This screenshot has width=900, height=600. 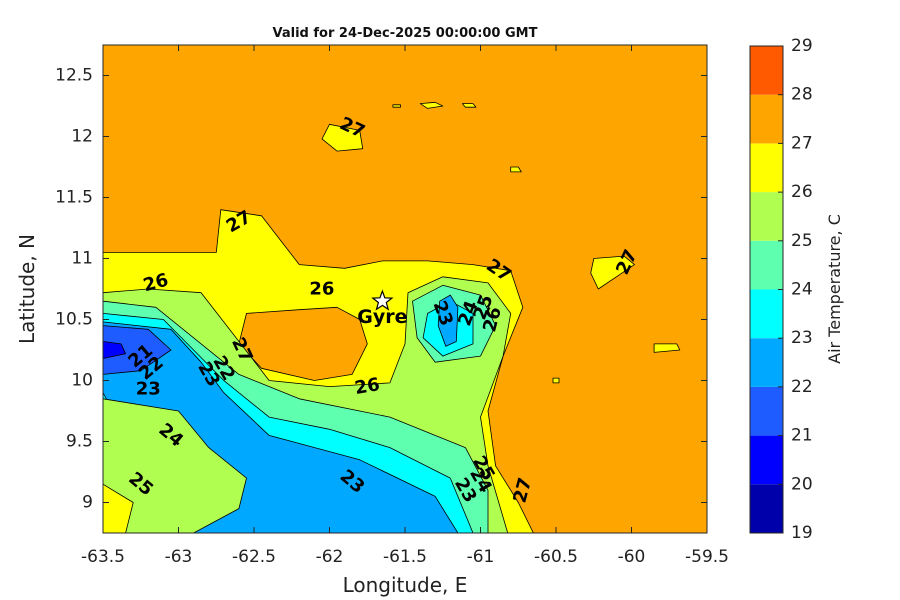 What do you see at coordinates (382, 300) in the screenshot?
I see `marker-star-icon` at bounding box center [382, 300].